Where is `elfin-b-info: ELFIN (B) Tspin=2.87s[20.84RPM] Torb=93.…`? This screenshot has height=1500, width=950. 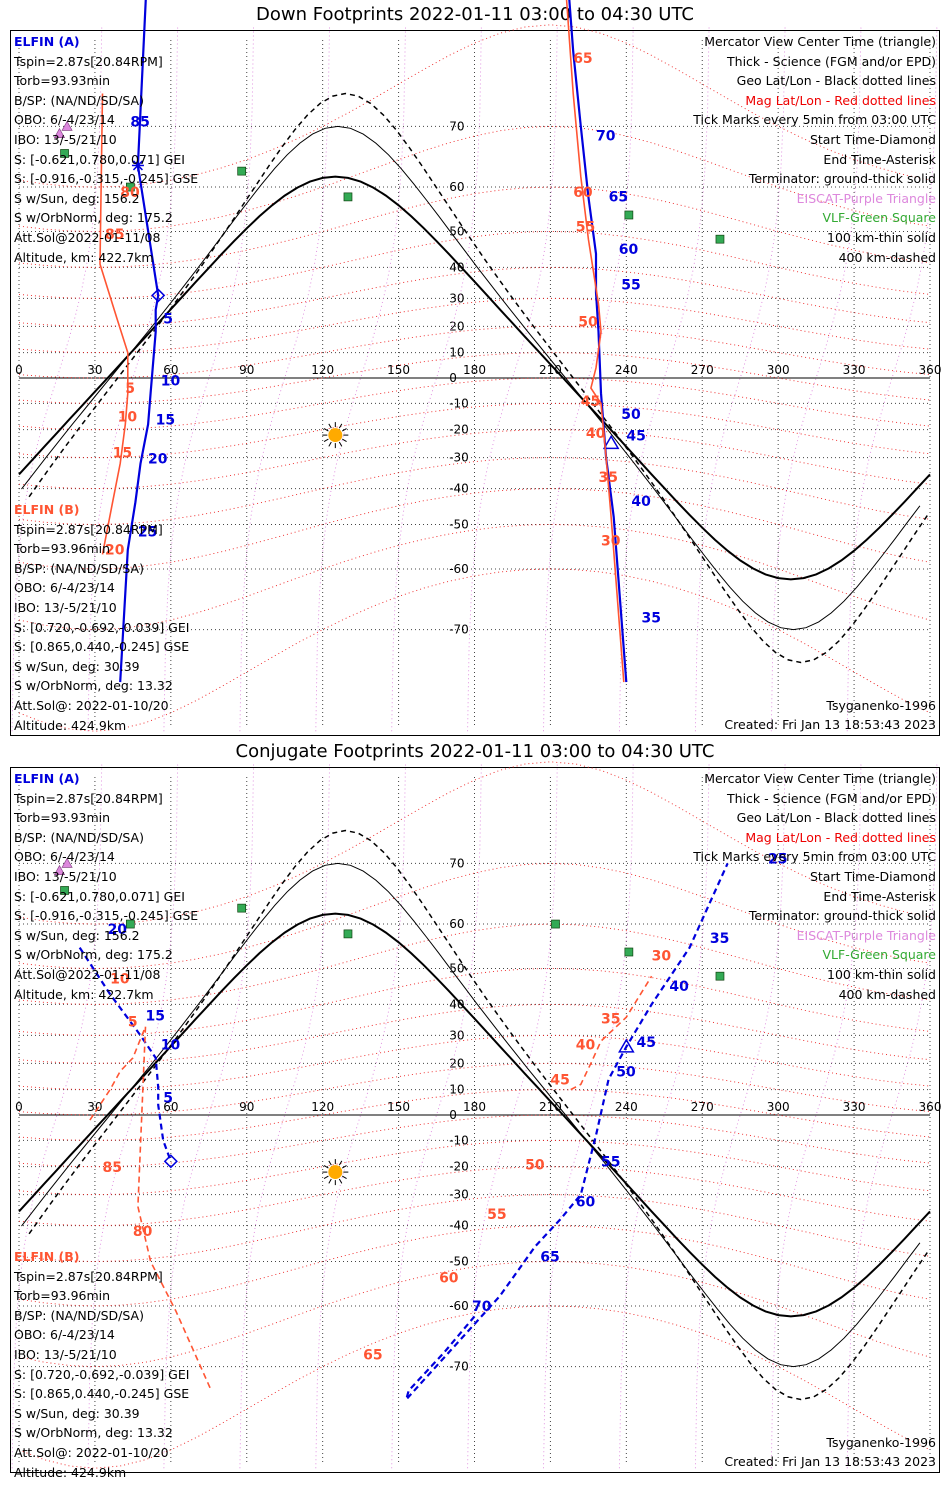
elfin-b-info: ELFIN (B) Tspin=2.87s[20.84RPM] Torb=93.… is located at coordinates (101, 617).